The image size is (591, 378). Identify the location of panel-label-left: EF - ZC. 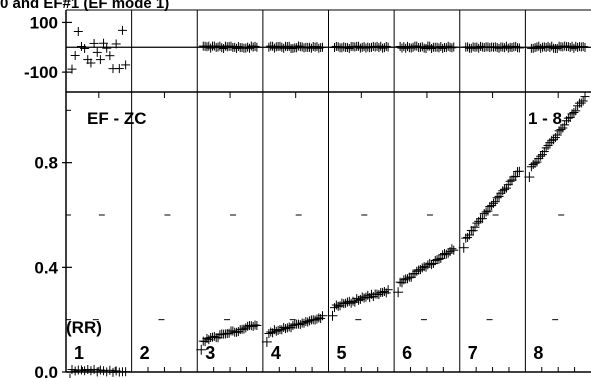
(117, 118).